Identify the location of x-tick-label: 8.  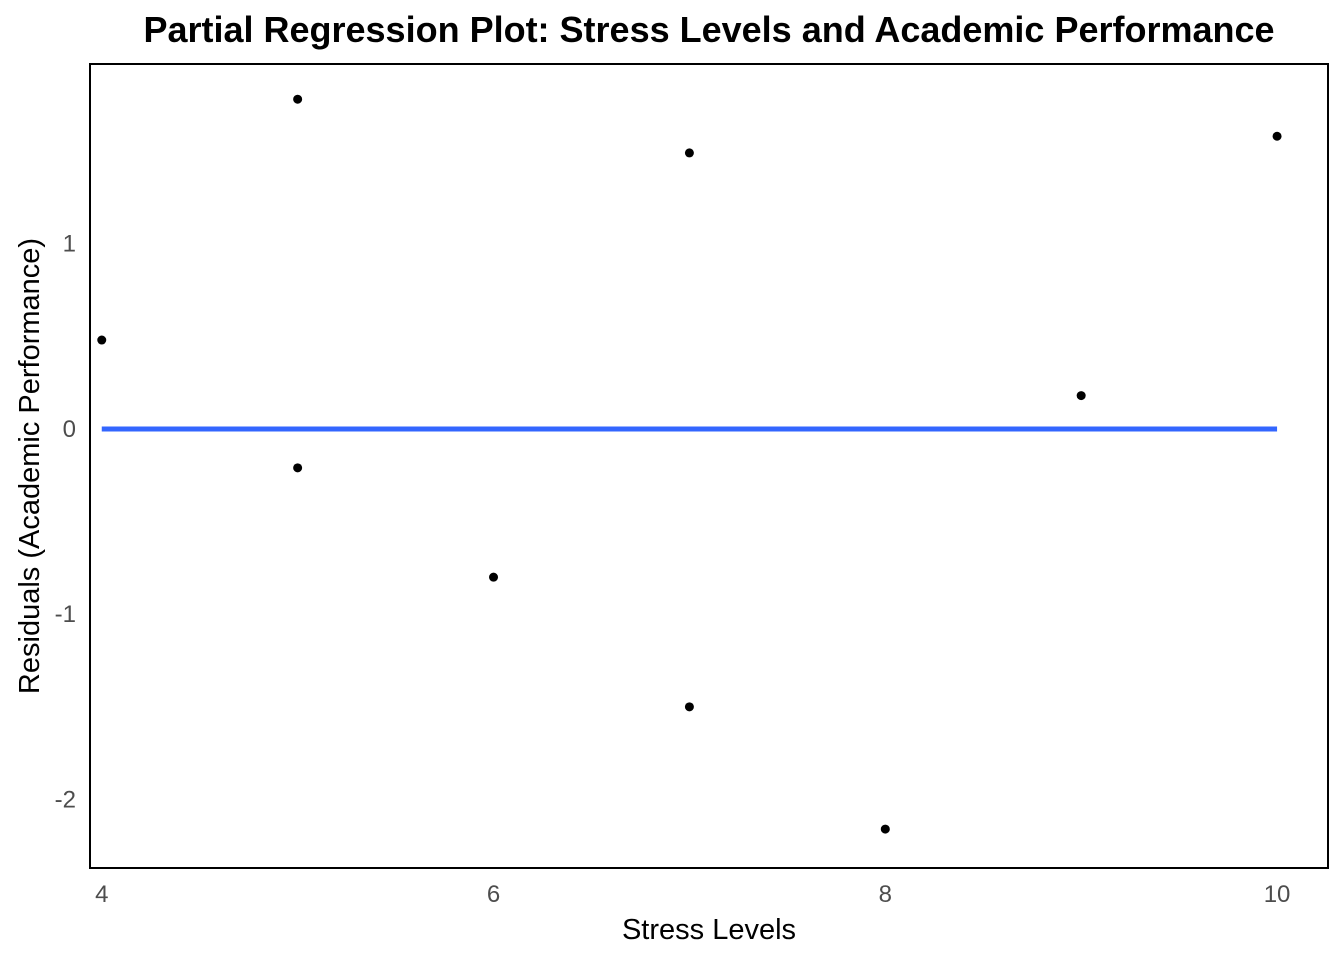
(885, 894).